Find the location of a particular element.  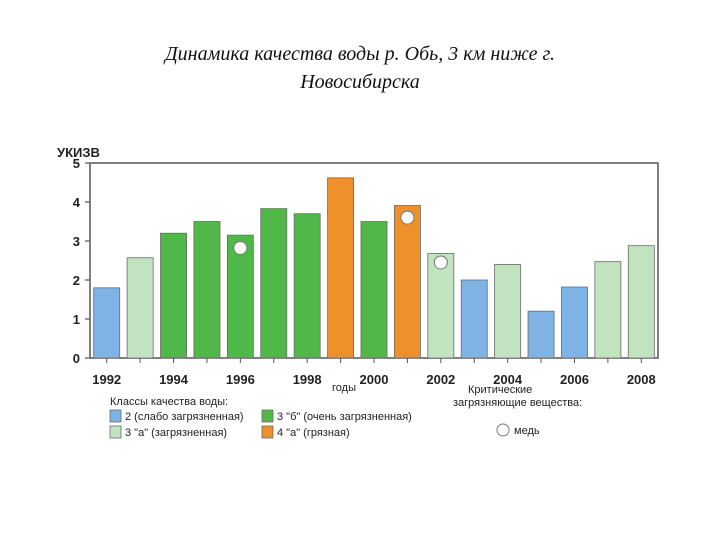

x-tick-label: 1996 is located at coordinates (240, 379).